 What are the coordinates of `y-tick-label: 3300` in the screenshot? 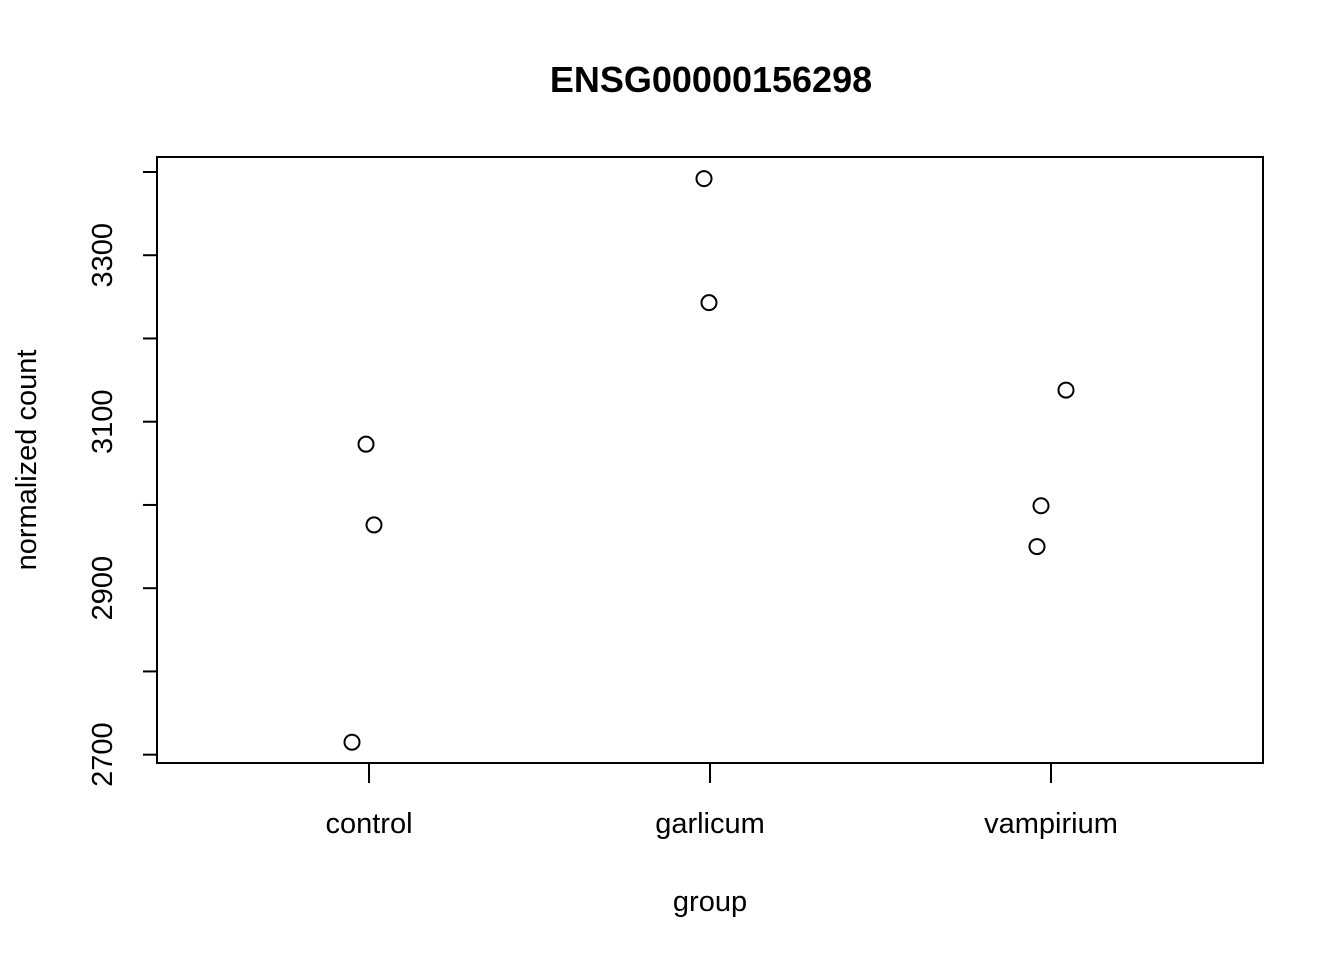 It's located at (103, 255).